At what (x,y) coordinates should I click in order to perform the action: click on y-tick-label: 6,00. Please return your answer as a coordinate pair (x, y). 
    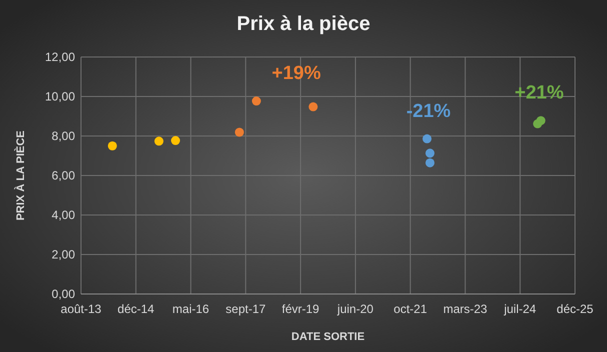
    Looking at the image, I should click on (64, 175).